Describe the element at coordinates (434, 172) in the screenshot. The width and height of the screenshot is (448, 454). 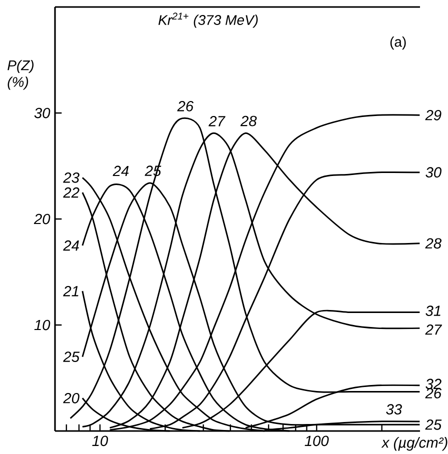
I see `annotation: 30` at that location.